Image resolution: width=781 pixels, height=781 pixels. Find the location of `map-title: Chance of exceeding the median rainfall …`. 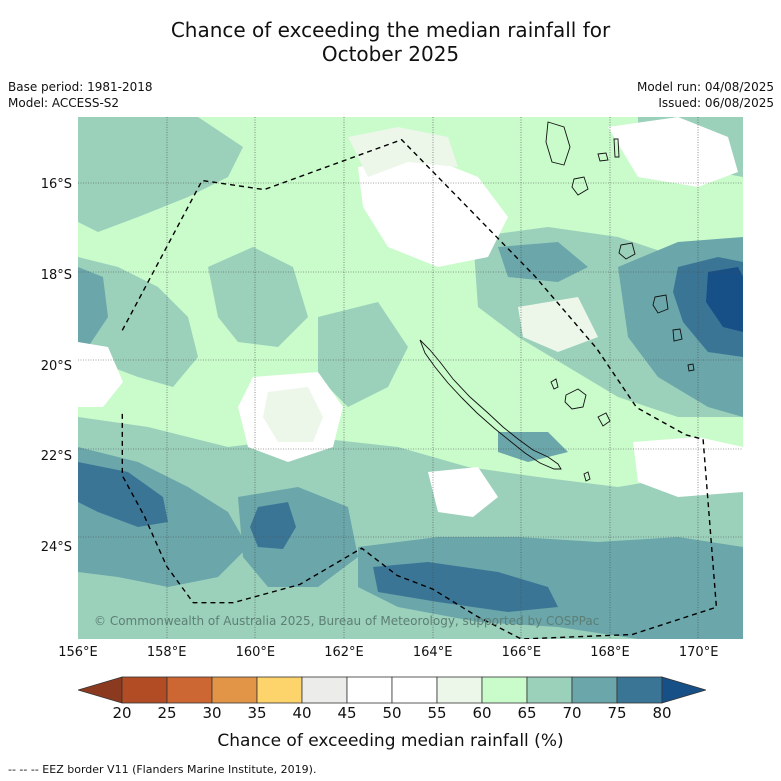

map-title: Chance of exceeding the median rainfall … is located at coordinates (390, 42).